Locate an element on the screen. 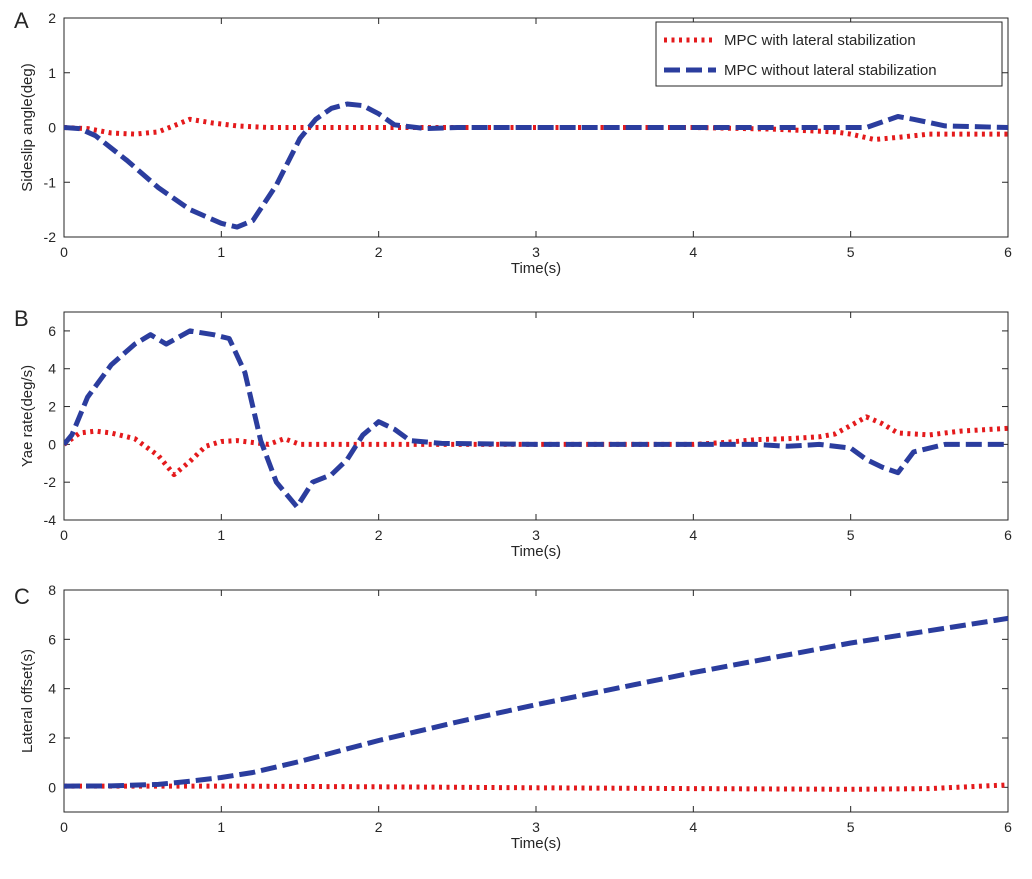 The width and height of the screenshot is (1032, 879). legend-label: MPC with lateral stabilization is located at coordinates (820, 40).